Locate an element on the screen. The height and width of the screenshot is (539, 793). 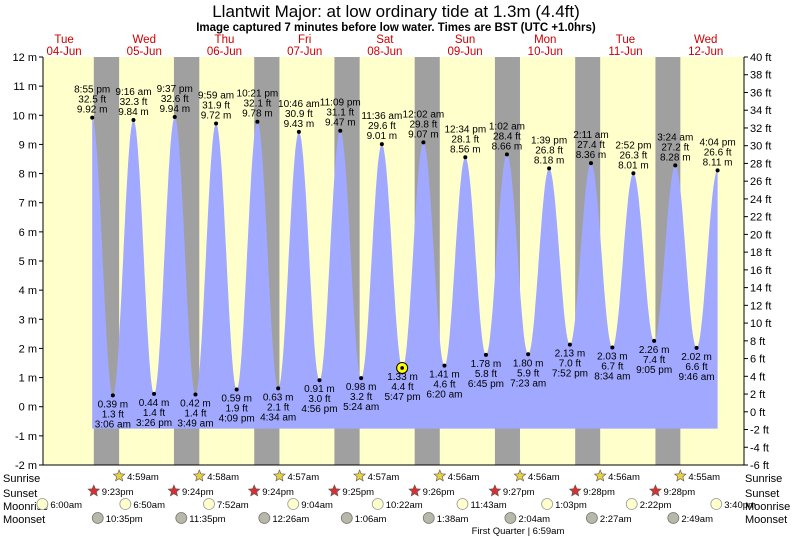
day-name-2: Thu is located at coordinates (225, 40).